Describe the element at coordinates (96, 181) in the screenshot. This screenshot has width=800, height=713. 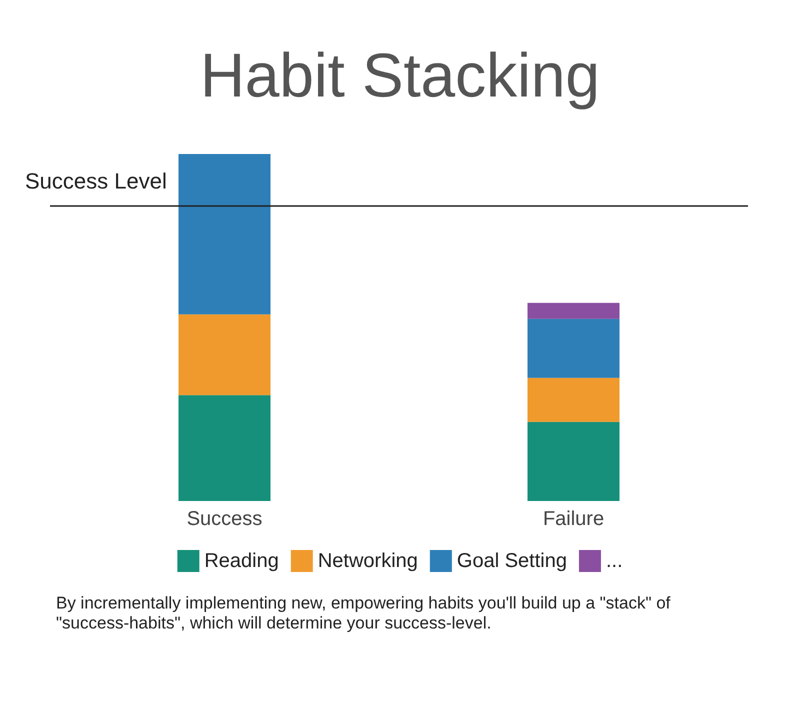
I see `ref-line-label: Success Level` at that location.